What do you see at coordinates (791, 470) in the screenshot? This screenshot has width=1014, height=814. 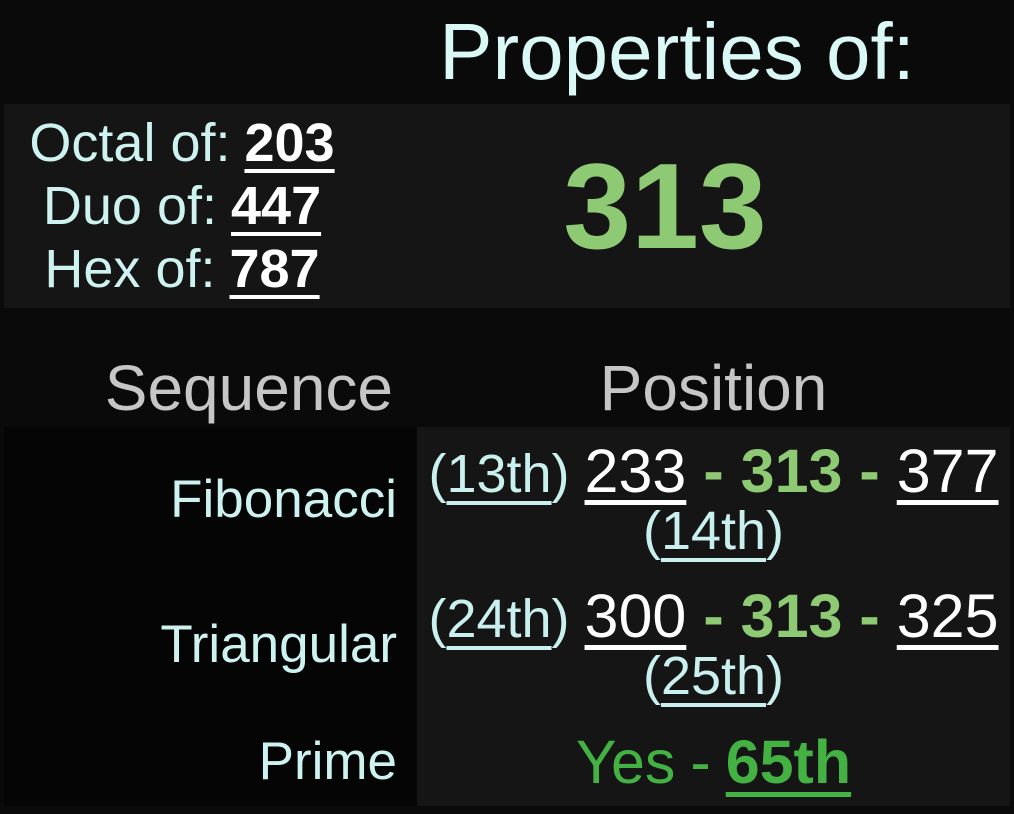 I see `fibonacci-current-number: 313` at bounding box center [791, 470].